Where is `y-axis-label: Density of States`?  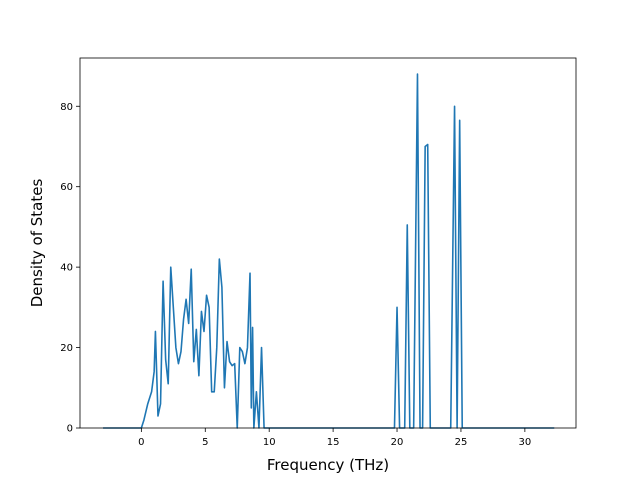
y-axis-label: Density of States is located at coordinates (37, 243).